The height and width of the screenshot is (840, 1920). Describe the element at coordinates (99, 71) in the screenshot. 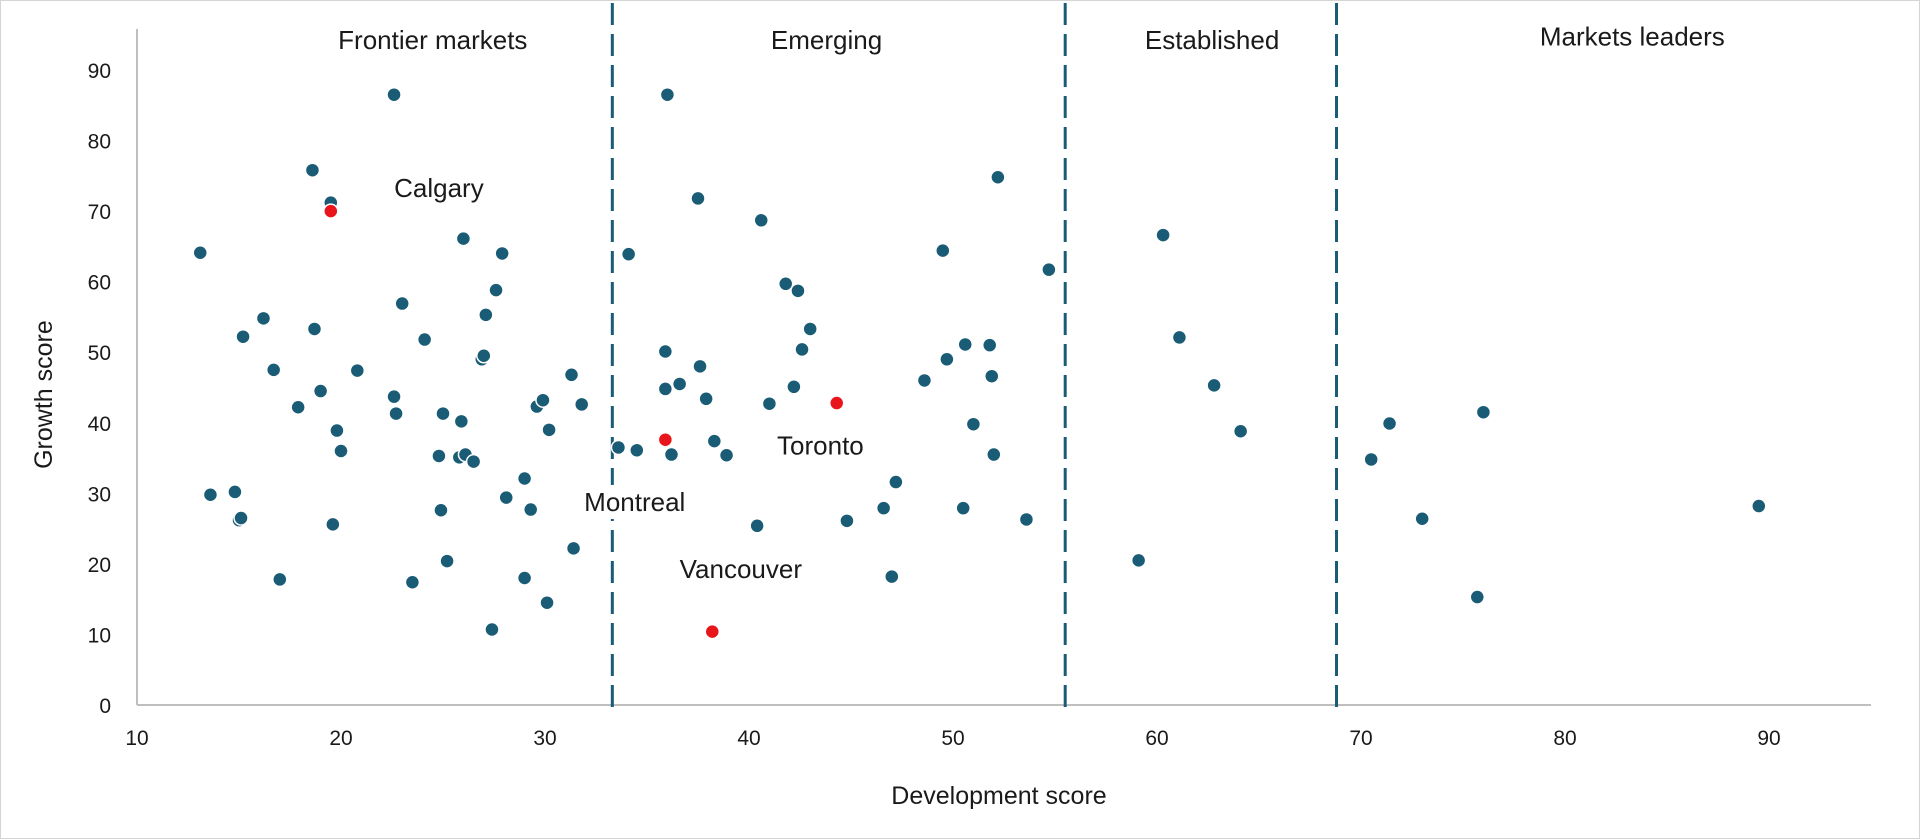

I see `y-tick-label: 90` at that location.